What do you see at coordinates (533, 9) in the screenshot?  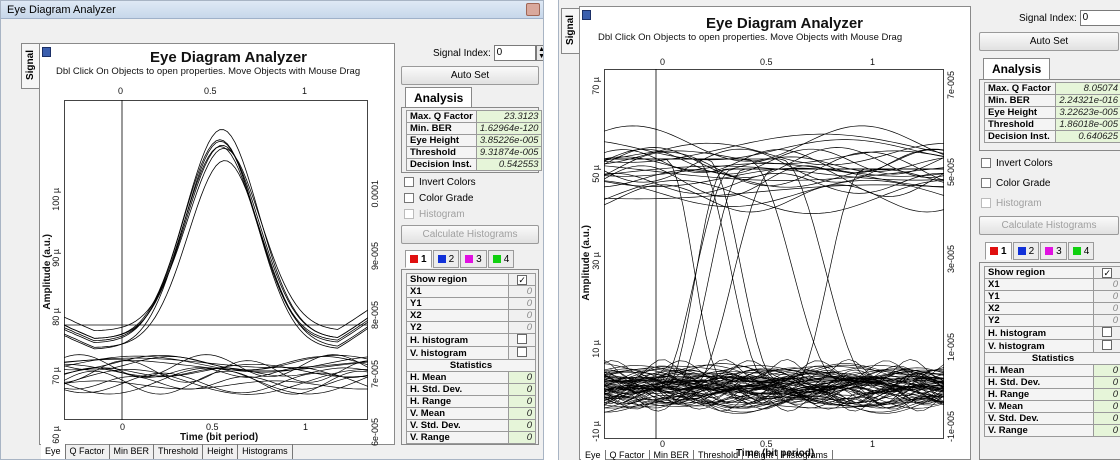 I see `close-button` at bounding box center [533, 9].